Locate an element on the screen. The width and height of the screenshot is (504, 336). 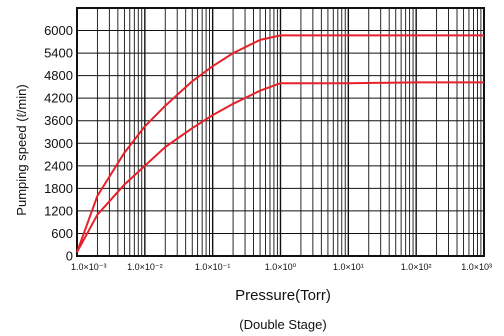
y-axis-label: Pumping speed (ℓ/min) is located at coordinates (21, 149).